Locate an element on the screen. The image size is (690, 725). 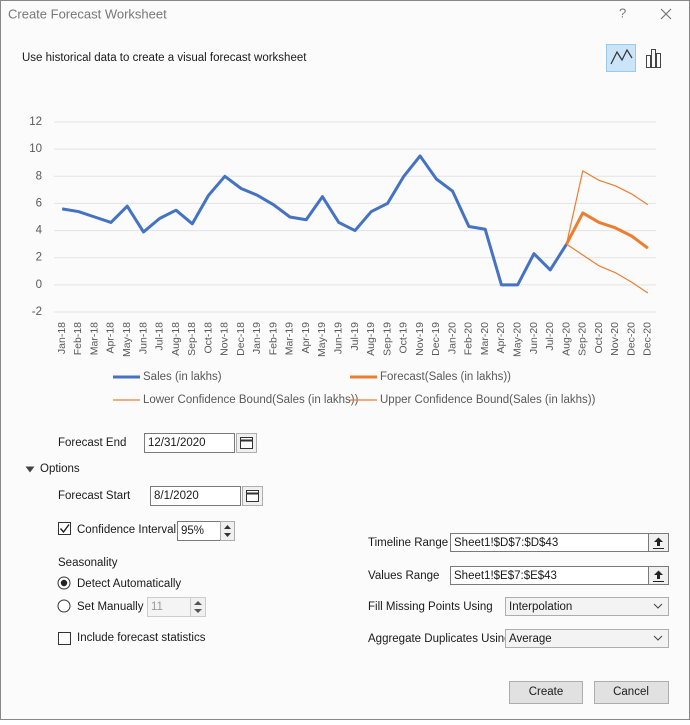
x-tick-label: Apr-19 is located at coordinates (306, 338).